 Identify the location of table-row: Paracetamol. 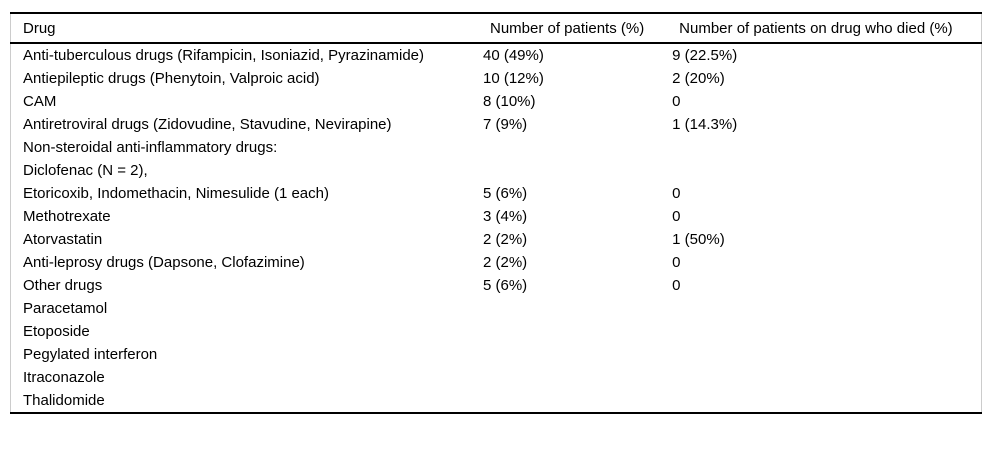
(496, 308).